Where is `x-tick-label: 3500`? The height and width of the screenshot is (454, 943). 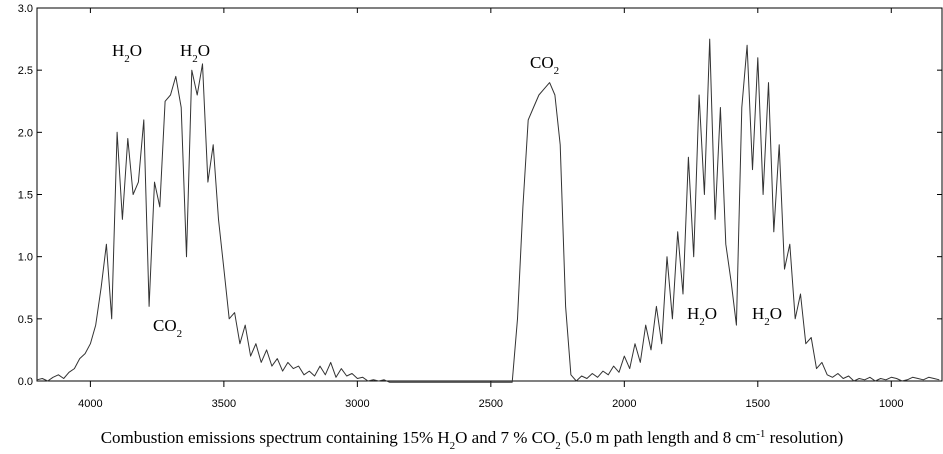
x-tick-label: 3500 is located at coordinates (224, 404).